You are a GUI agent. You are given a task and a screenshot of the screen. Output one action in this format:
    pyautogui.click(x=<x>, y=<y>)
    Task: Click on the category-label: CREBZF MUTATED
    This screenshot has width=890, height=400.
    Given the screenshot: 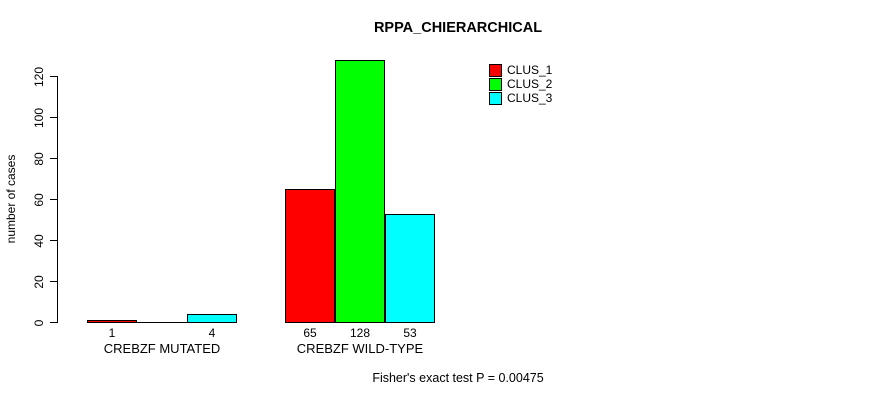 What is the action you would take?
    pyautogui.click(x=162, y=348)
    